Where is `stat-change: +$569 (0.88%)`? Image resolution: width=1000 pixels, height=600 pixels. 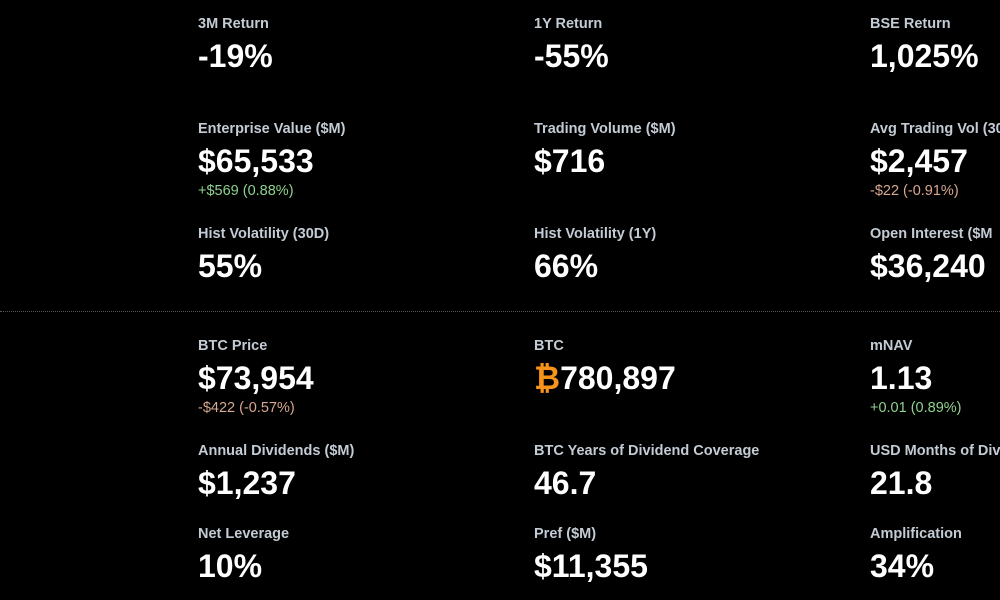 stat-change: +$569 (0.88%) is located at coordinates (246, 191).